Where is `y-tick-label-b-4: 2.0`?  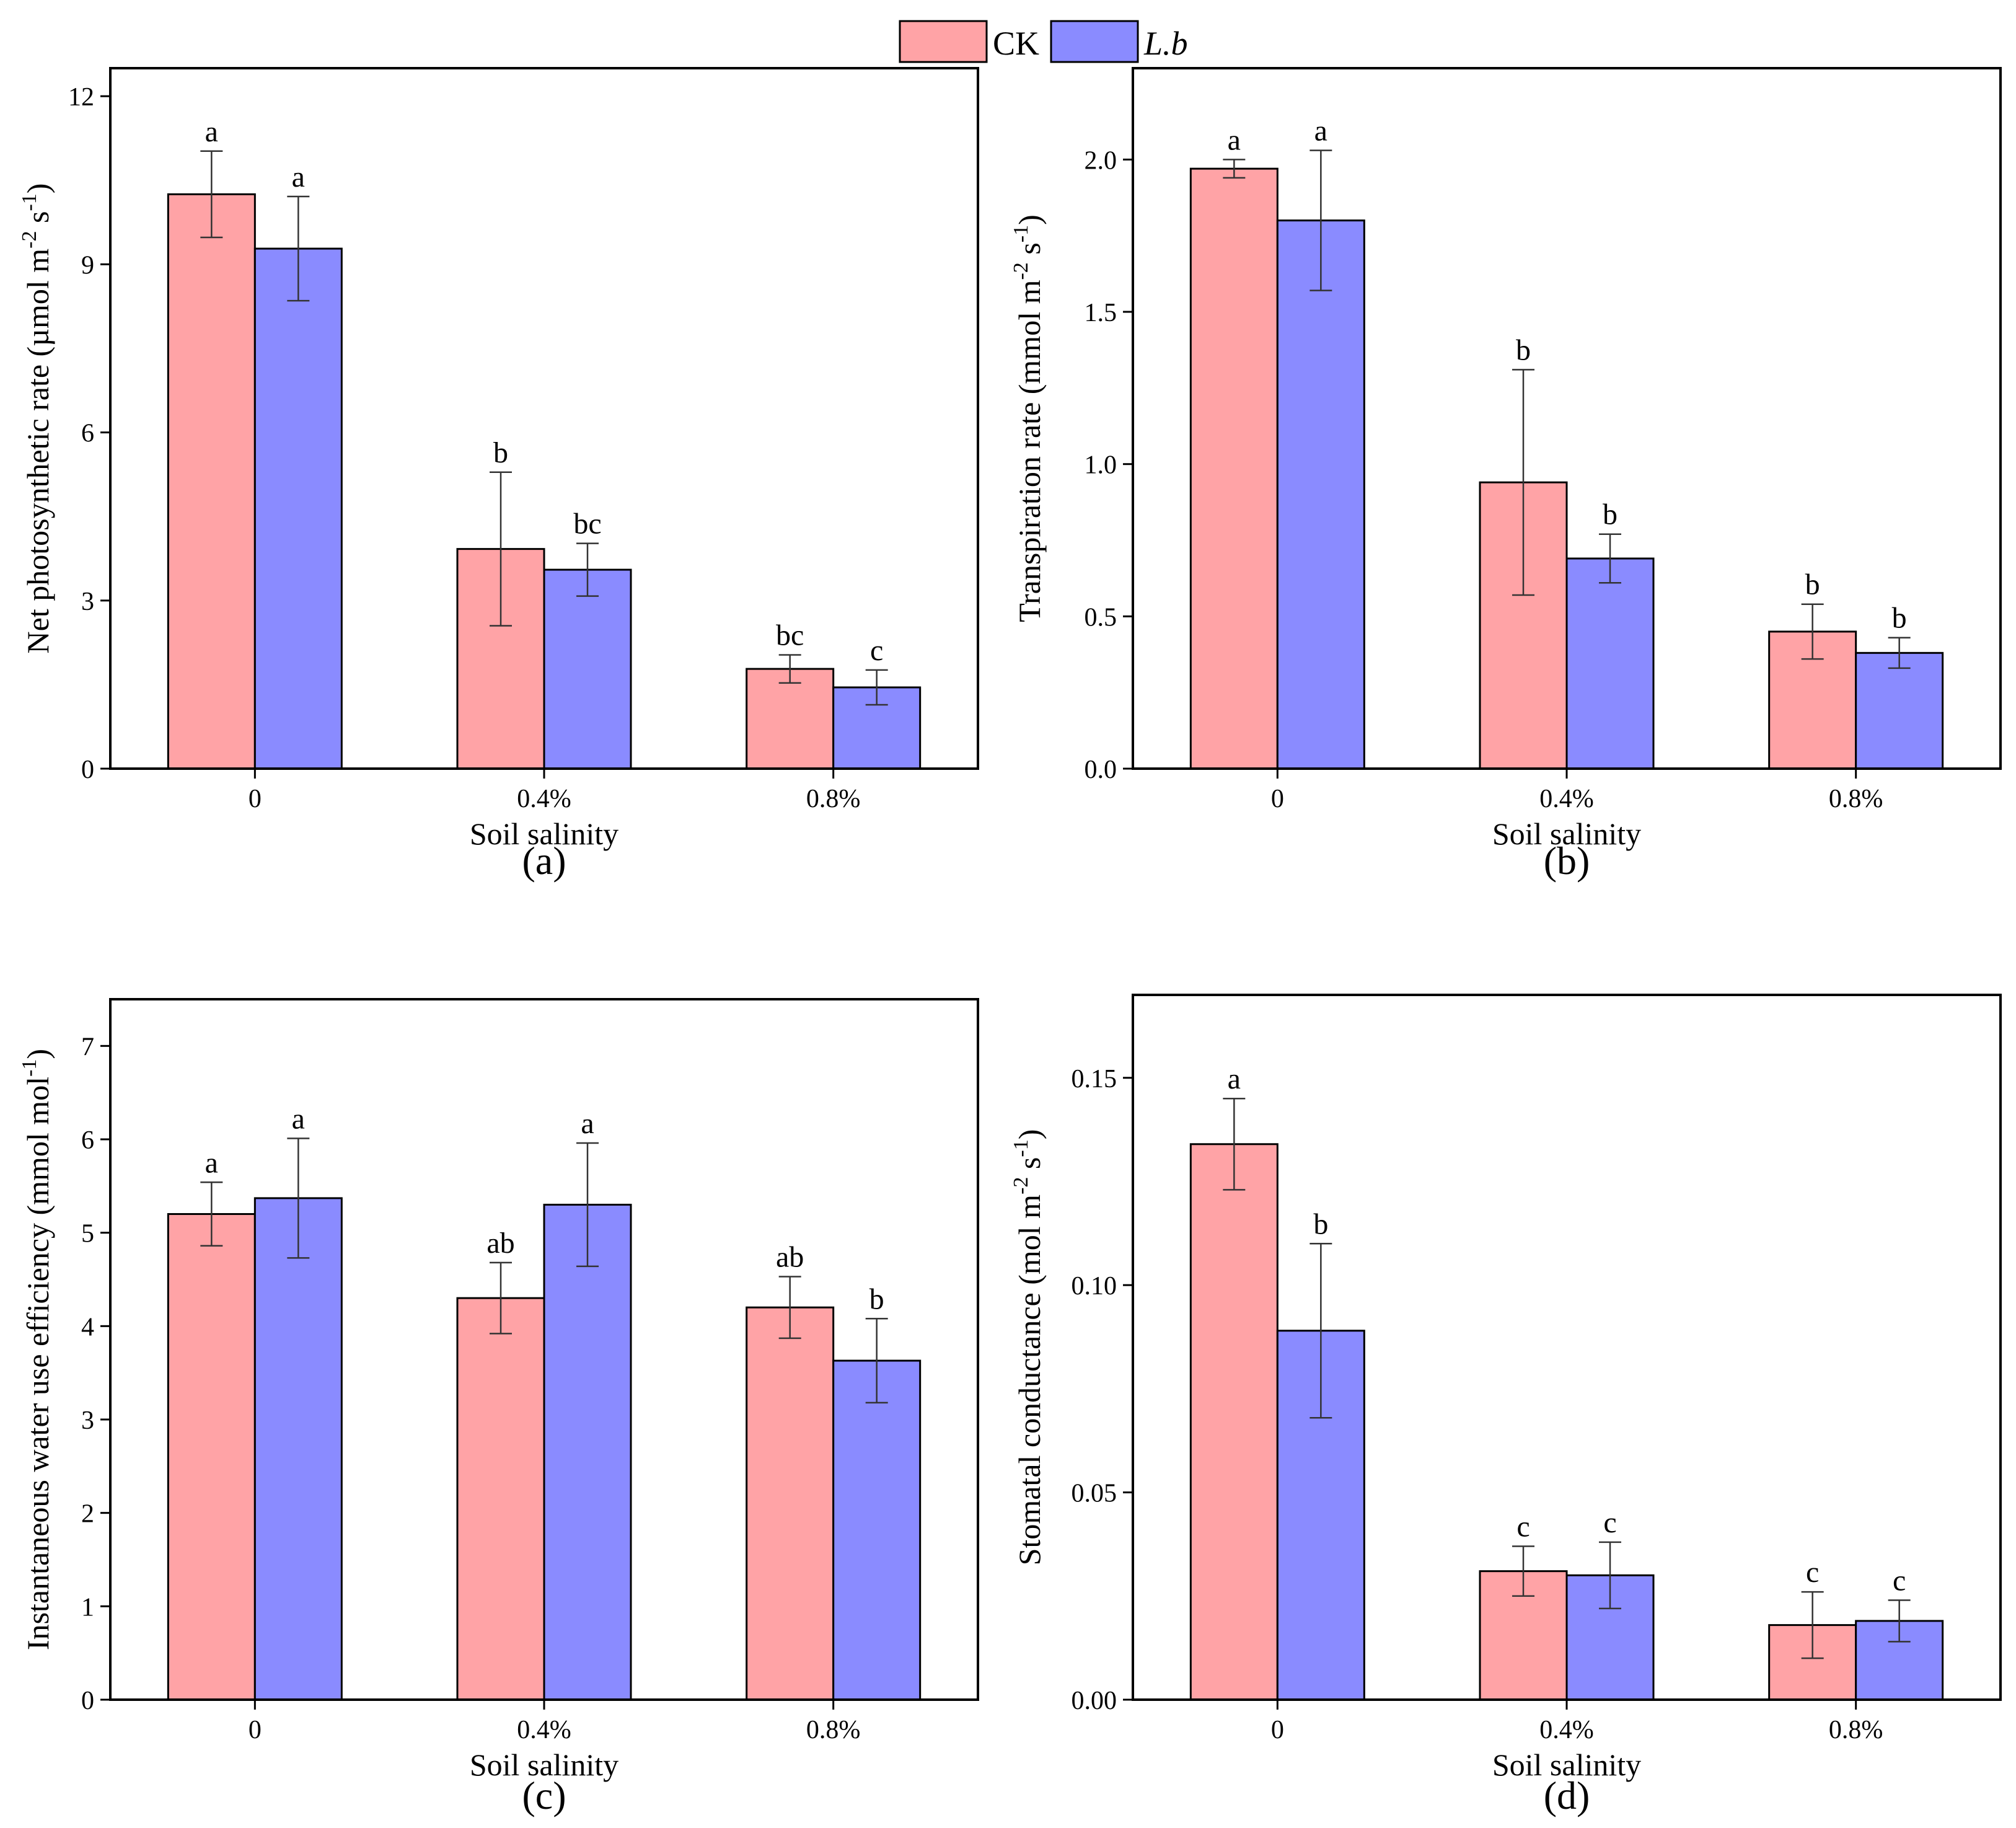 y-tick-label-b-4: 2.0 is located at coordinates (1101, 160).